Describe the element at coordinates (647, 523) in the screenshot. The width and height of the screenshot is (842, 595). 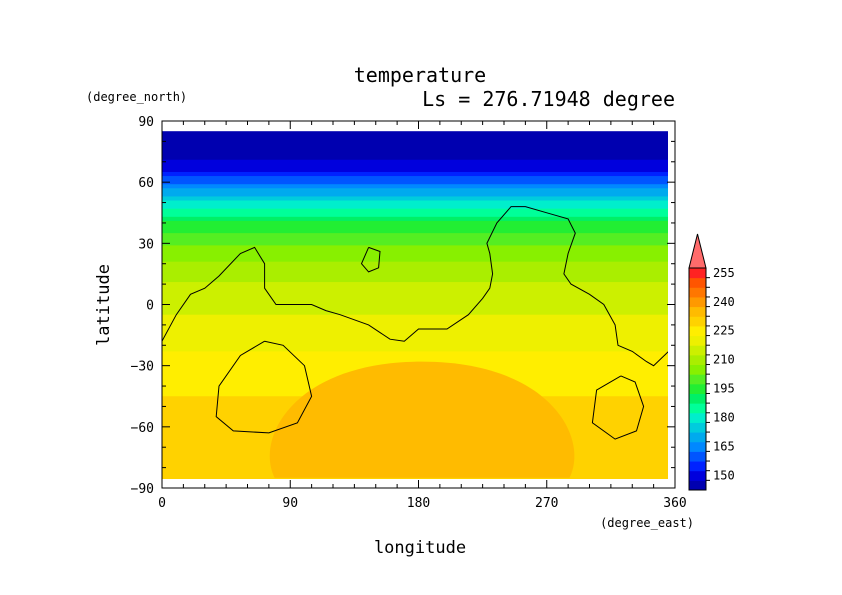
I see `x-unit-label: (degree_east)` at that location.